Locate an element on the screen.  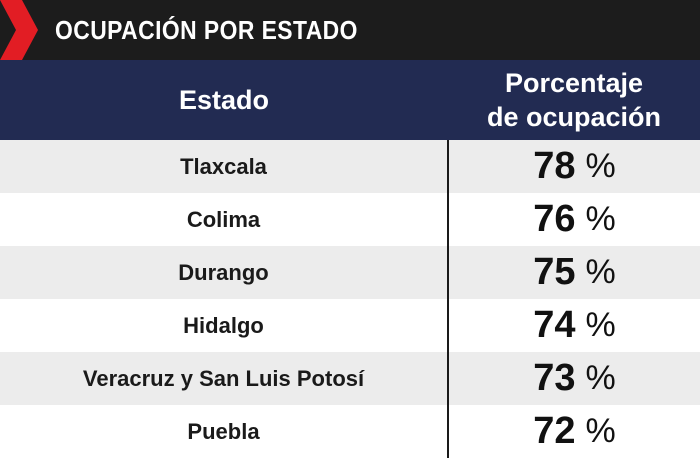
occupancy-percentage: 75% is located at coordinates (574, 272).